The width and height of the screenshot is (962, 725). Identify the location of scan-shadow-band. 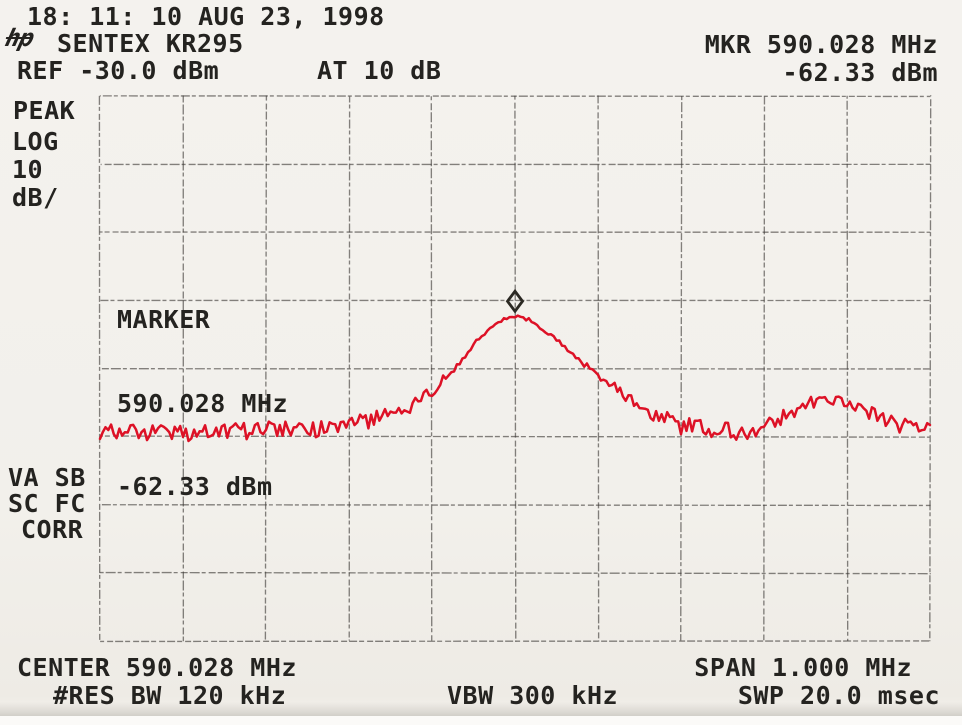
(481, 709).